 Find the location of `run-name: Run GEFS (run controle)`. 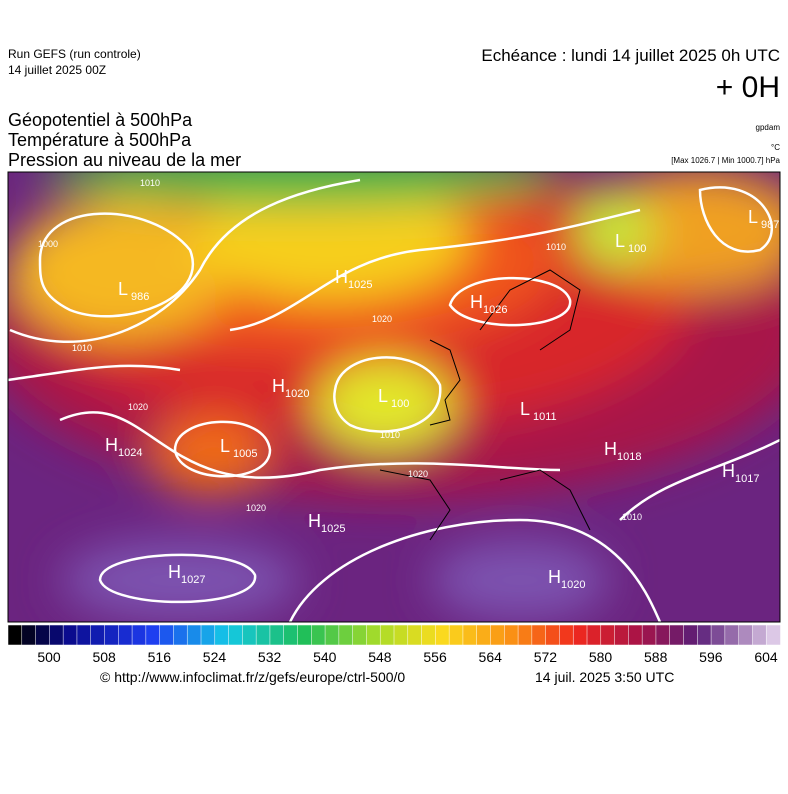

run-name: Run GEFS (run controle) is located at coordinates (74, 54).